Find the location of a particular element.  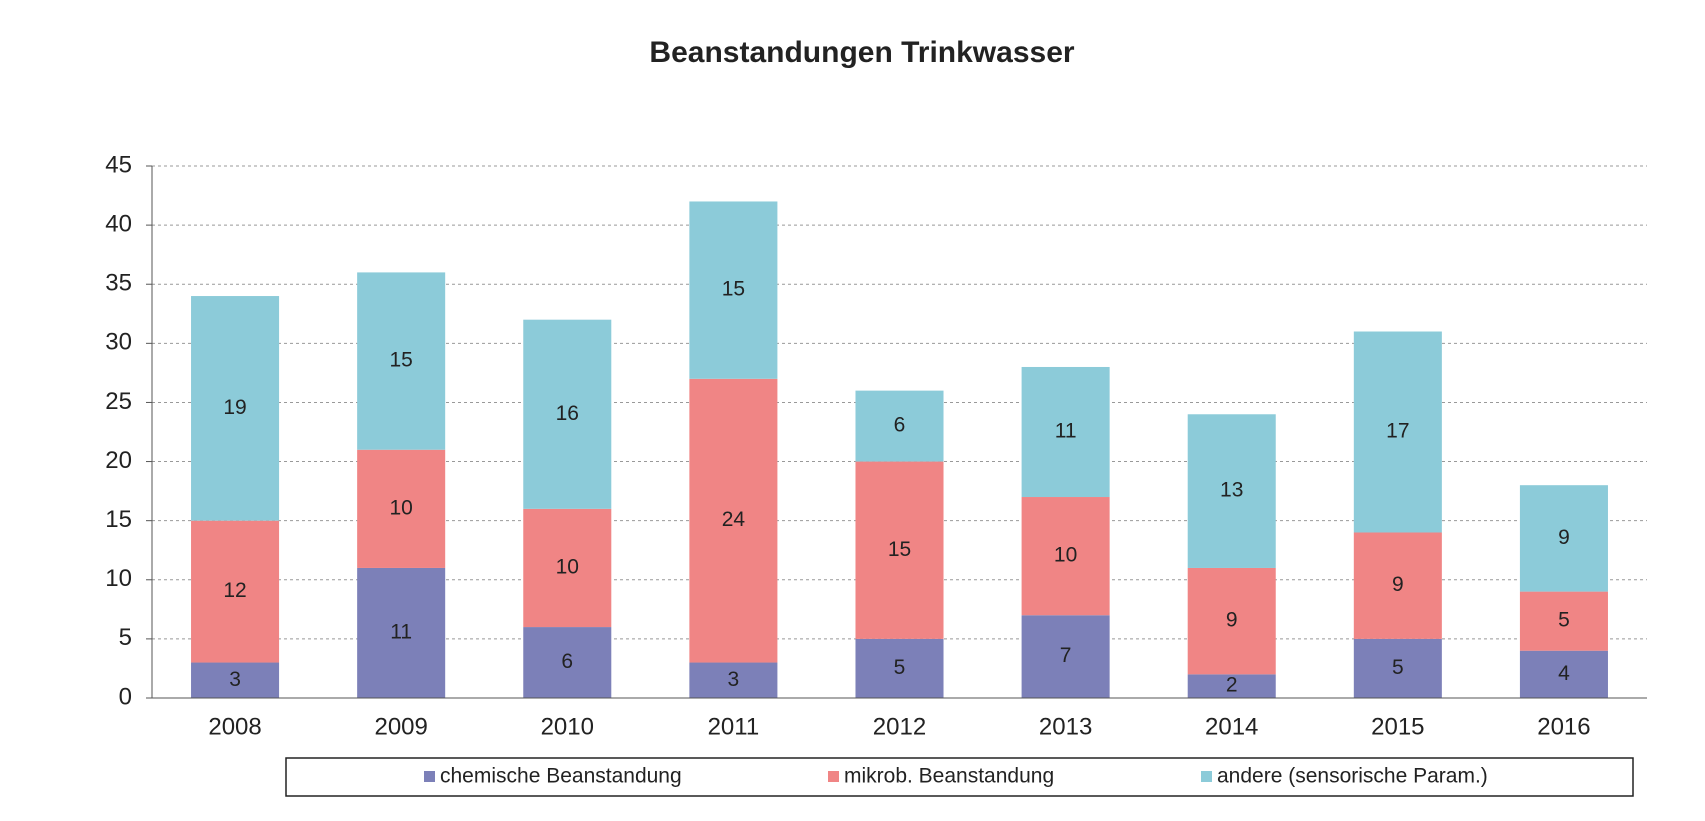

y-tick-label: 15 is located at coordinates (118, 519).